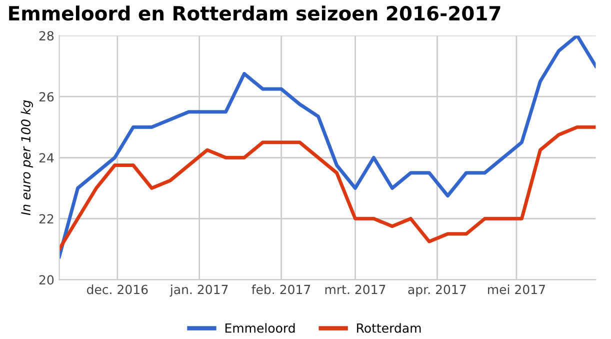  Describe the element at coordinates (46, 36) in the screenshot. I see `y-tick-label: 28` at that location.